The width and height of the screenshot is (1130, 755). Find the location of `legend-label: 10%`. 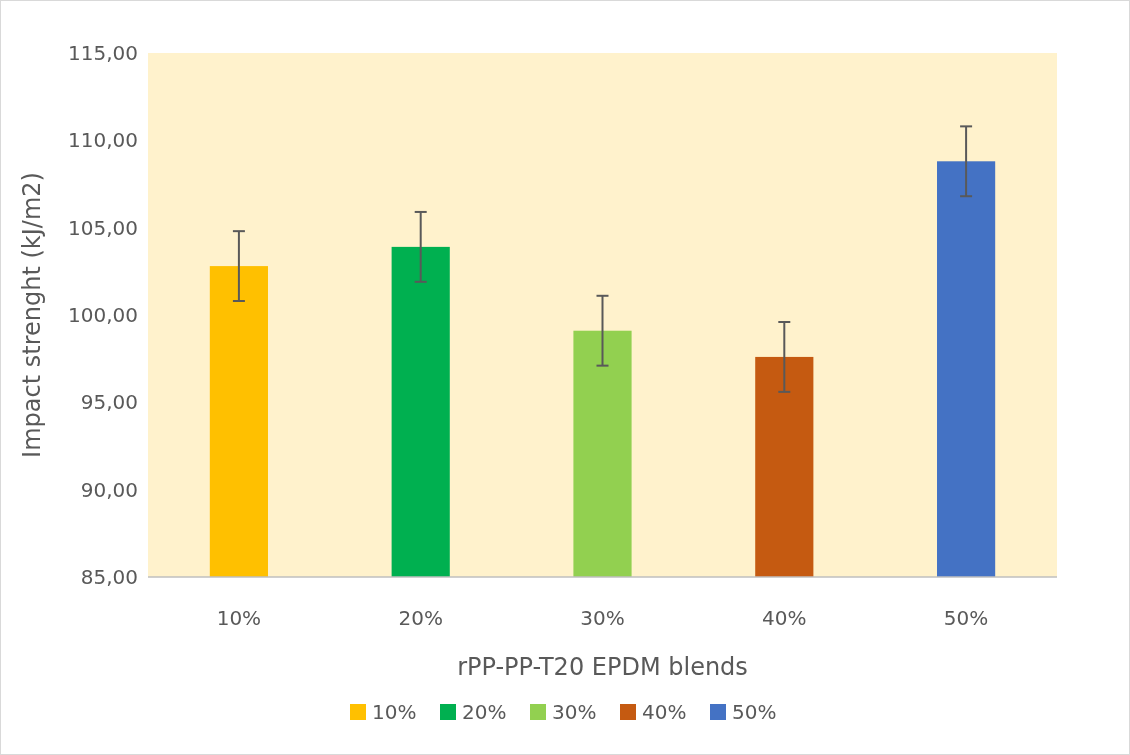

legend-label: 10% is located at coordinates (394, 712).